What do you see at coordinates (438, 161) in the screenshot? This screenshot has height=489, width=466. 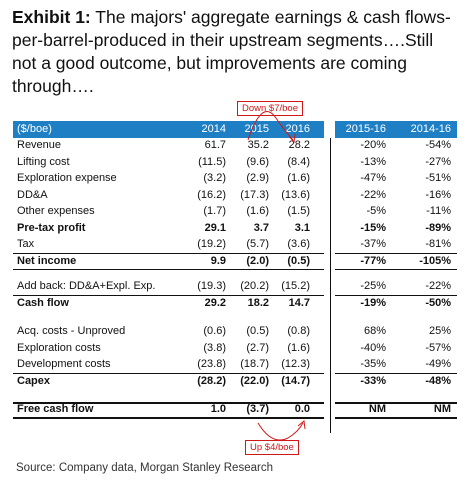 I see `cell-change-2014-16: -27%` at bounding box center [438, 161].